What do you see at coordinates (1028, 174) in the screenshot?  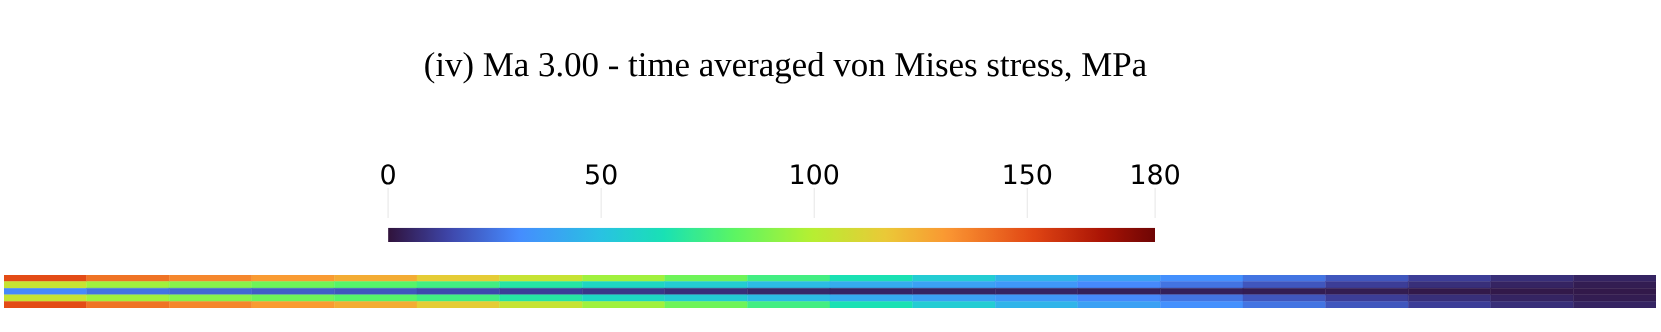 I see `color-bar-label: 150` at bounding box center [1028, 174].